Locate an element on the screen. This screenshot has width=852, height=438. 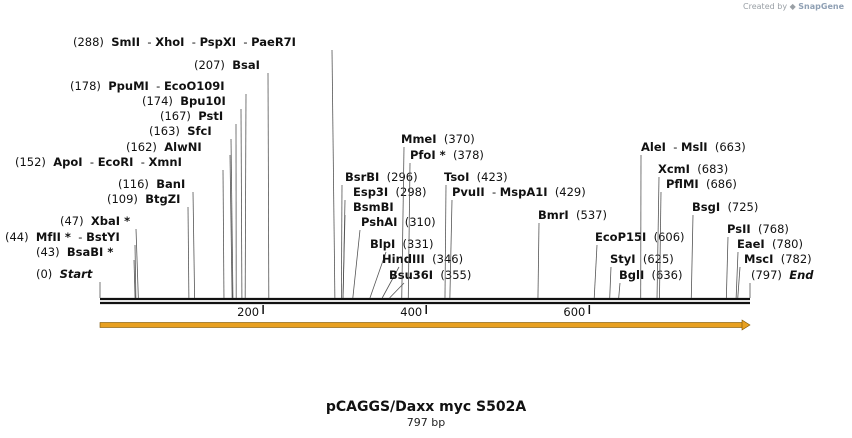
site-styi: StyI (625) is located at coordinates (641, 275).